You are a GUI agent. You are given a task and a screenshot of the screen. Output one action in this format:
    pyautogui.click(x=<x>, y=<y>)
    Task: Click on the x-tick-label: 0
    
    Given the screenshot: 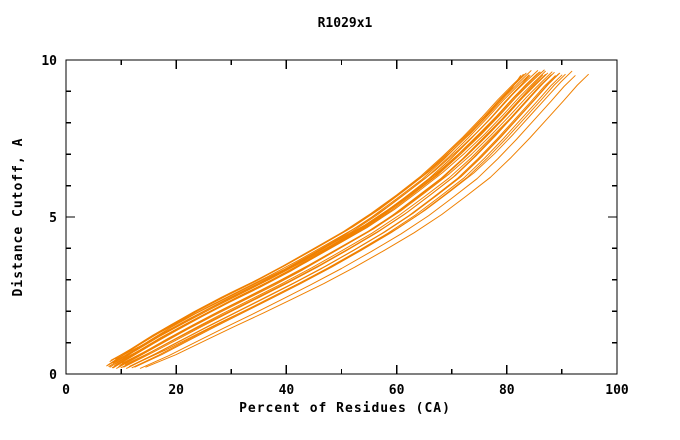 What is the action you would take?
    pyautogui.click(x=66, y=390)
    